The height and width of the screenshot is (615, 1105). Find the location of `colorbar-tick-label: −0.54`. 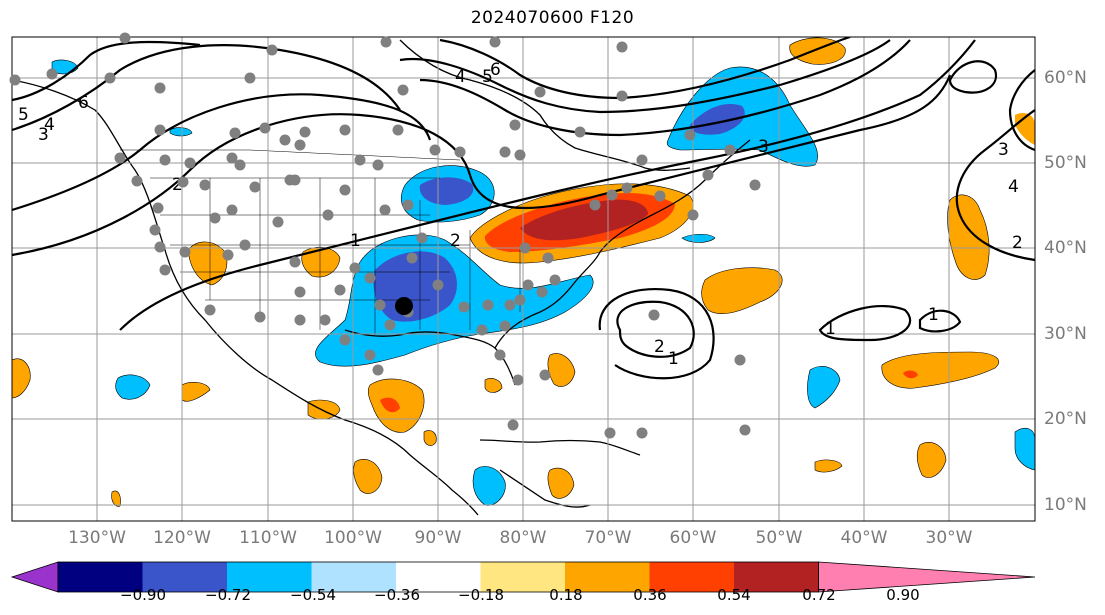

colorbar-tick-label: −0.54 is located at coordinates (313, 595).